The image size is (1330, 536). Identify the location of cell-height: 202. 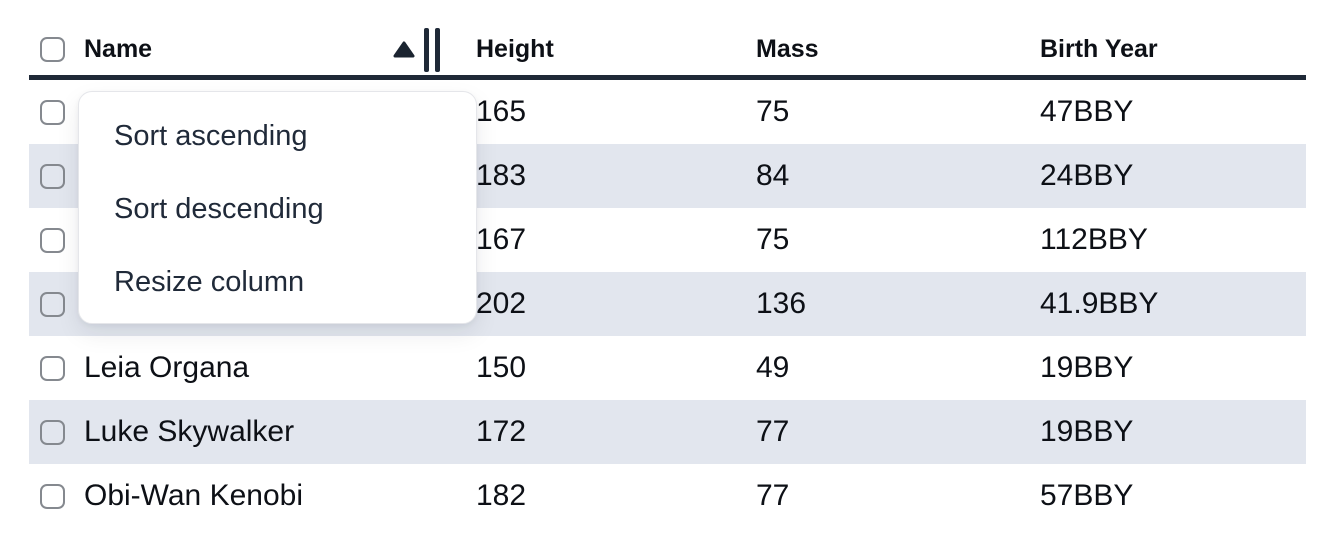
(501, 303).